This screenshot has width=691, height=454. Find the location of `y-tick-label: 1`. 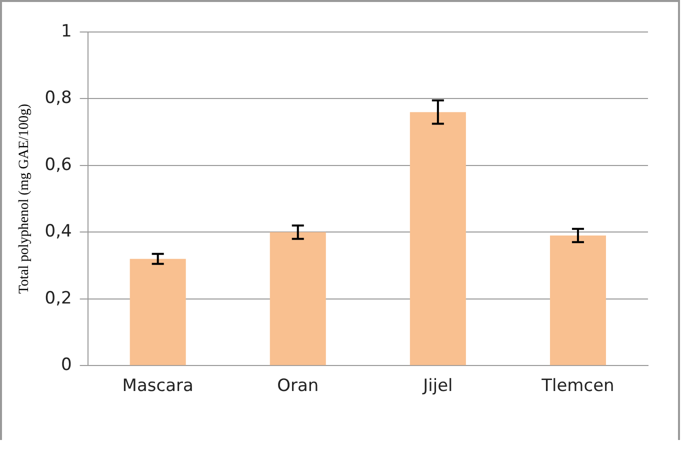

y-tick-label: 1 is located at coordinates (66, 31).